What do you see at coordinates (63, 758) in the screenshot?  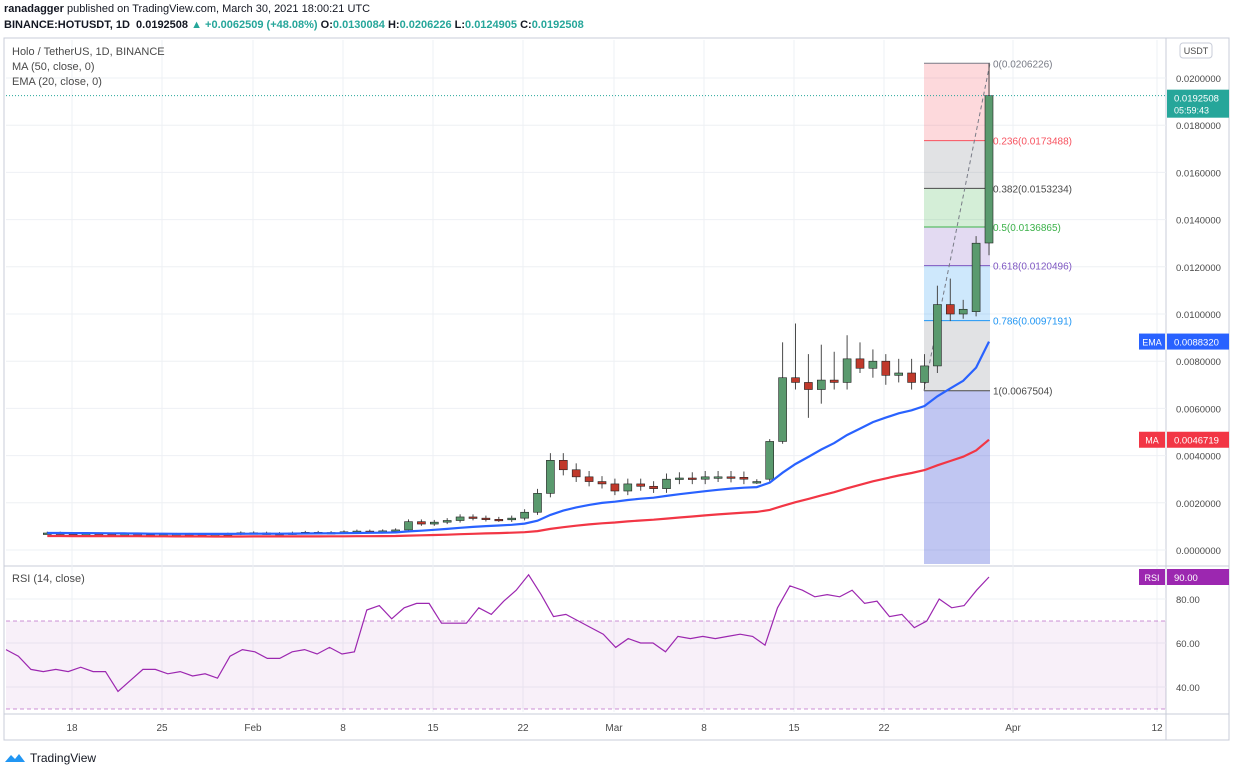 I see `brand-name: TradingView` at bounding box center [63, 758].